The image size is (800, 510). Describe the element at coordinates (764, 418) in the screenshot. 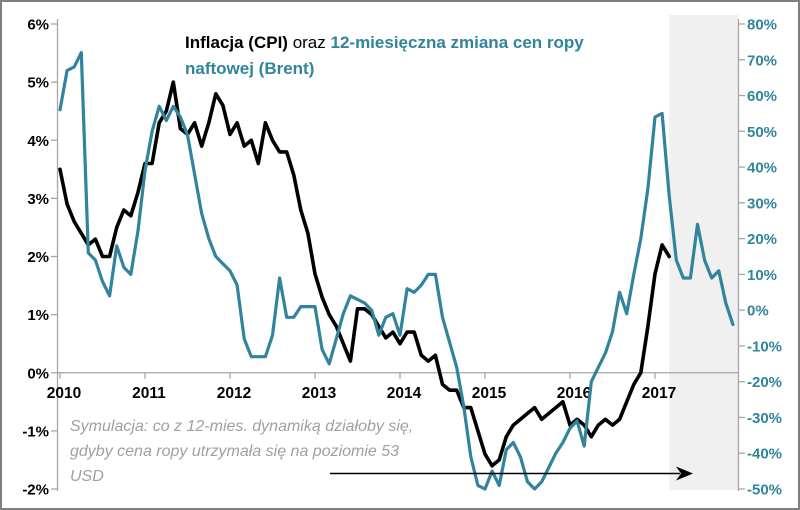

I see `right-axis-tick-label: -30%` at that location.